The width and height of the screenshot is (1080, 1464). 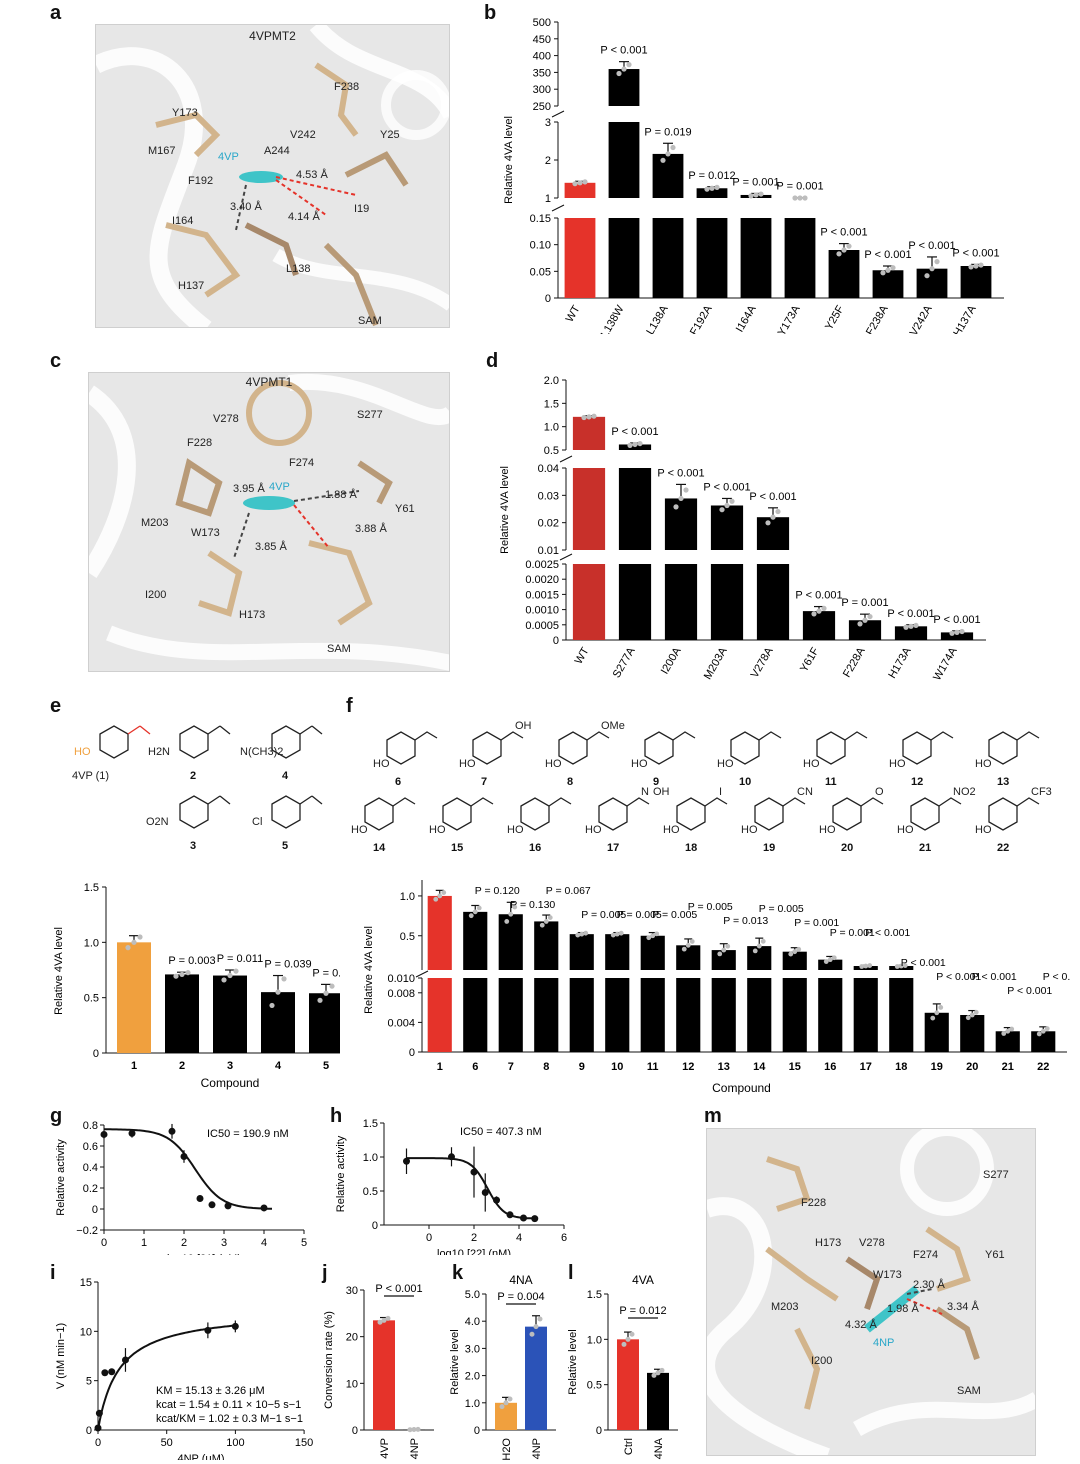 I want to click on y-tick-label: 0.004, so click(x=401, y=1023).